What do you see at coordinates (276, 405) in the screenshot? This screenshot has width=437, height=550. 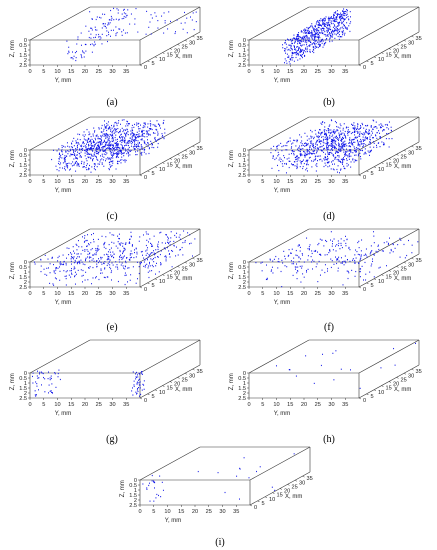 I see `y-tick-label: 10` at bounding box center [276, 405].